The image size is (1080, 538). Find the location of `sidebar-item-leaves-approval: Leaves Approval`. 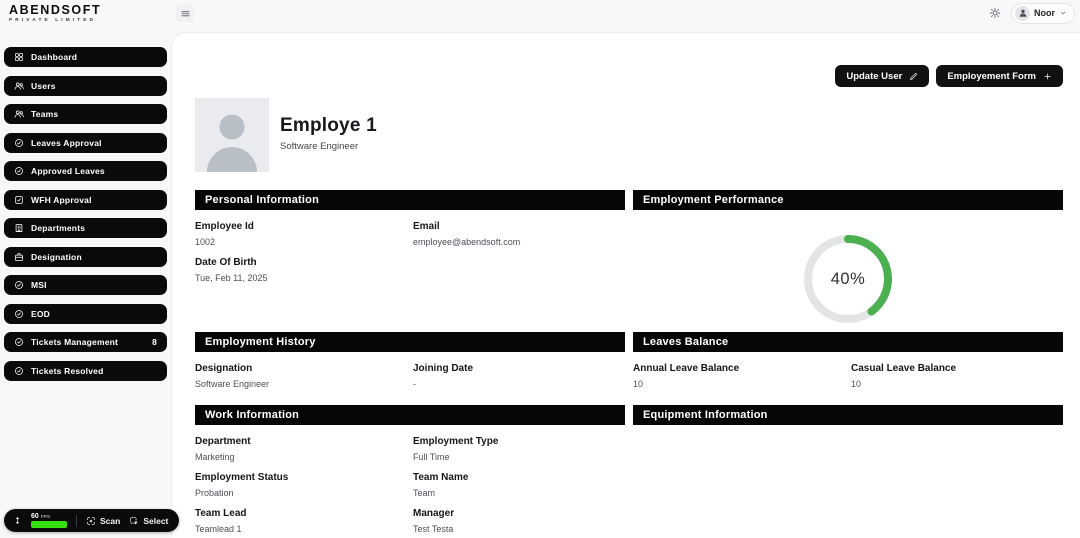

sidebar-item-leaves-approval: Leaves Approval is located at coordinates (85, 142).